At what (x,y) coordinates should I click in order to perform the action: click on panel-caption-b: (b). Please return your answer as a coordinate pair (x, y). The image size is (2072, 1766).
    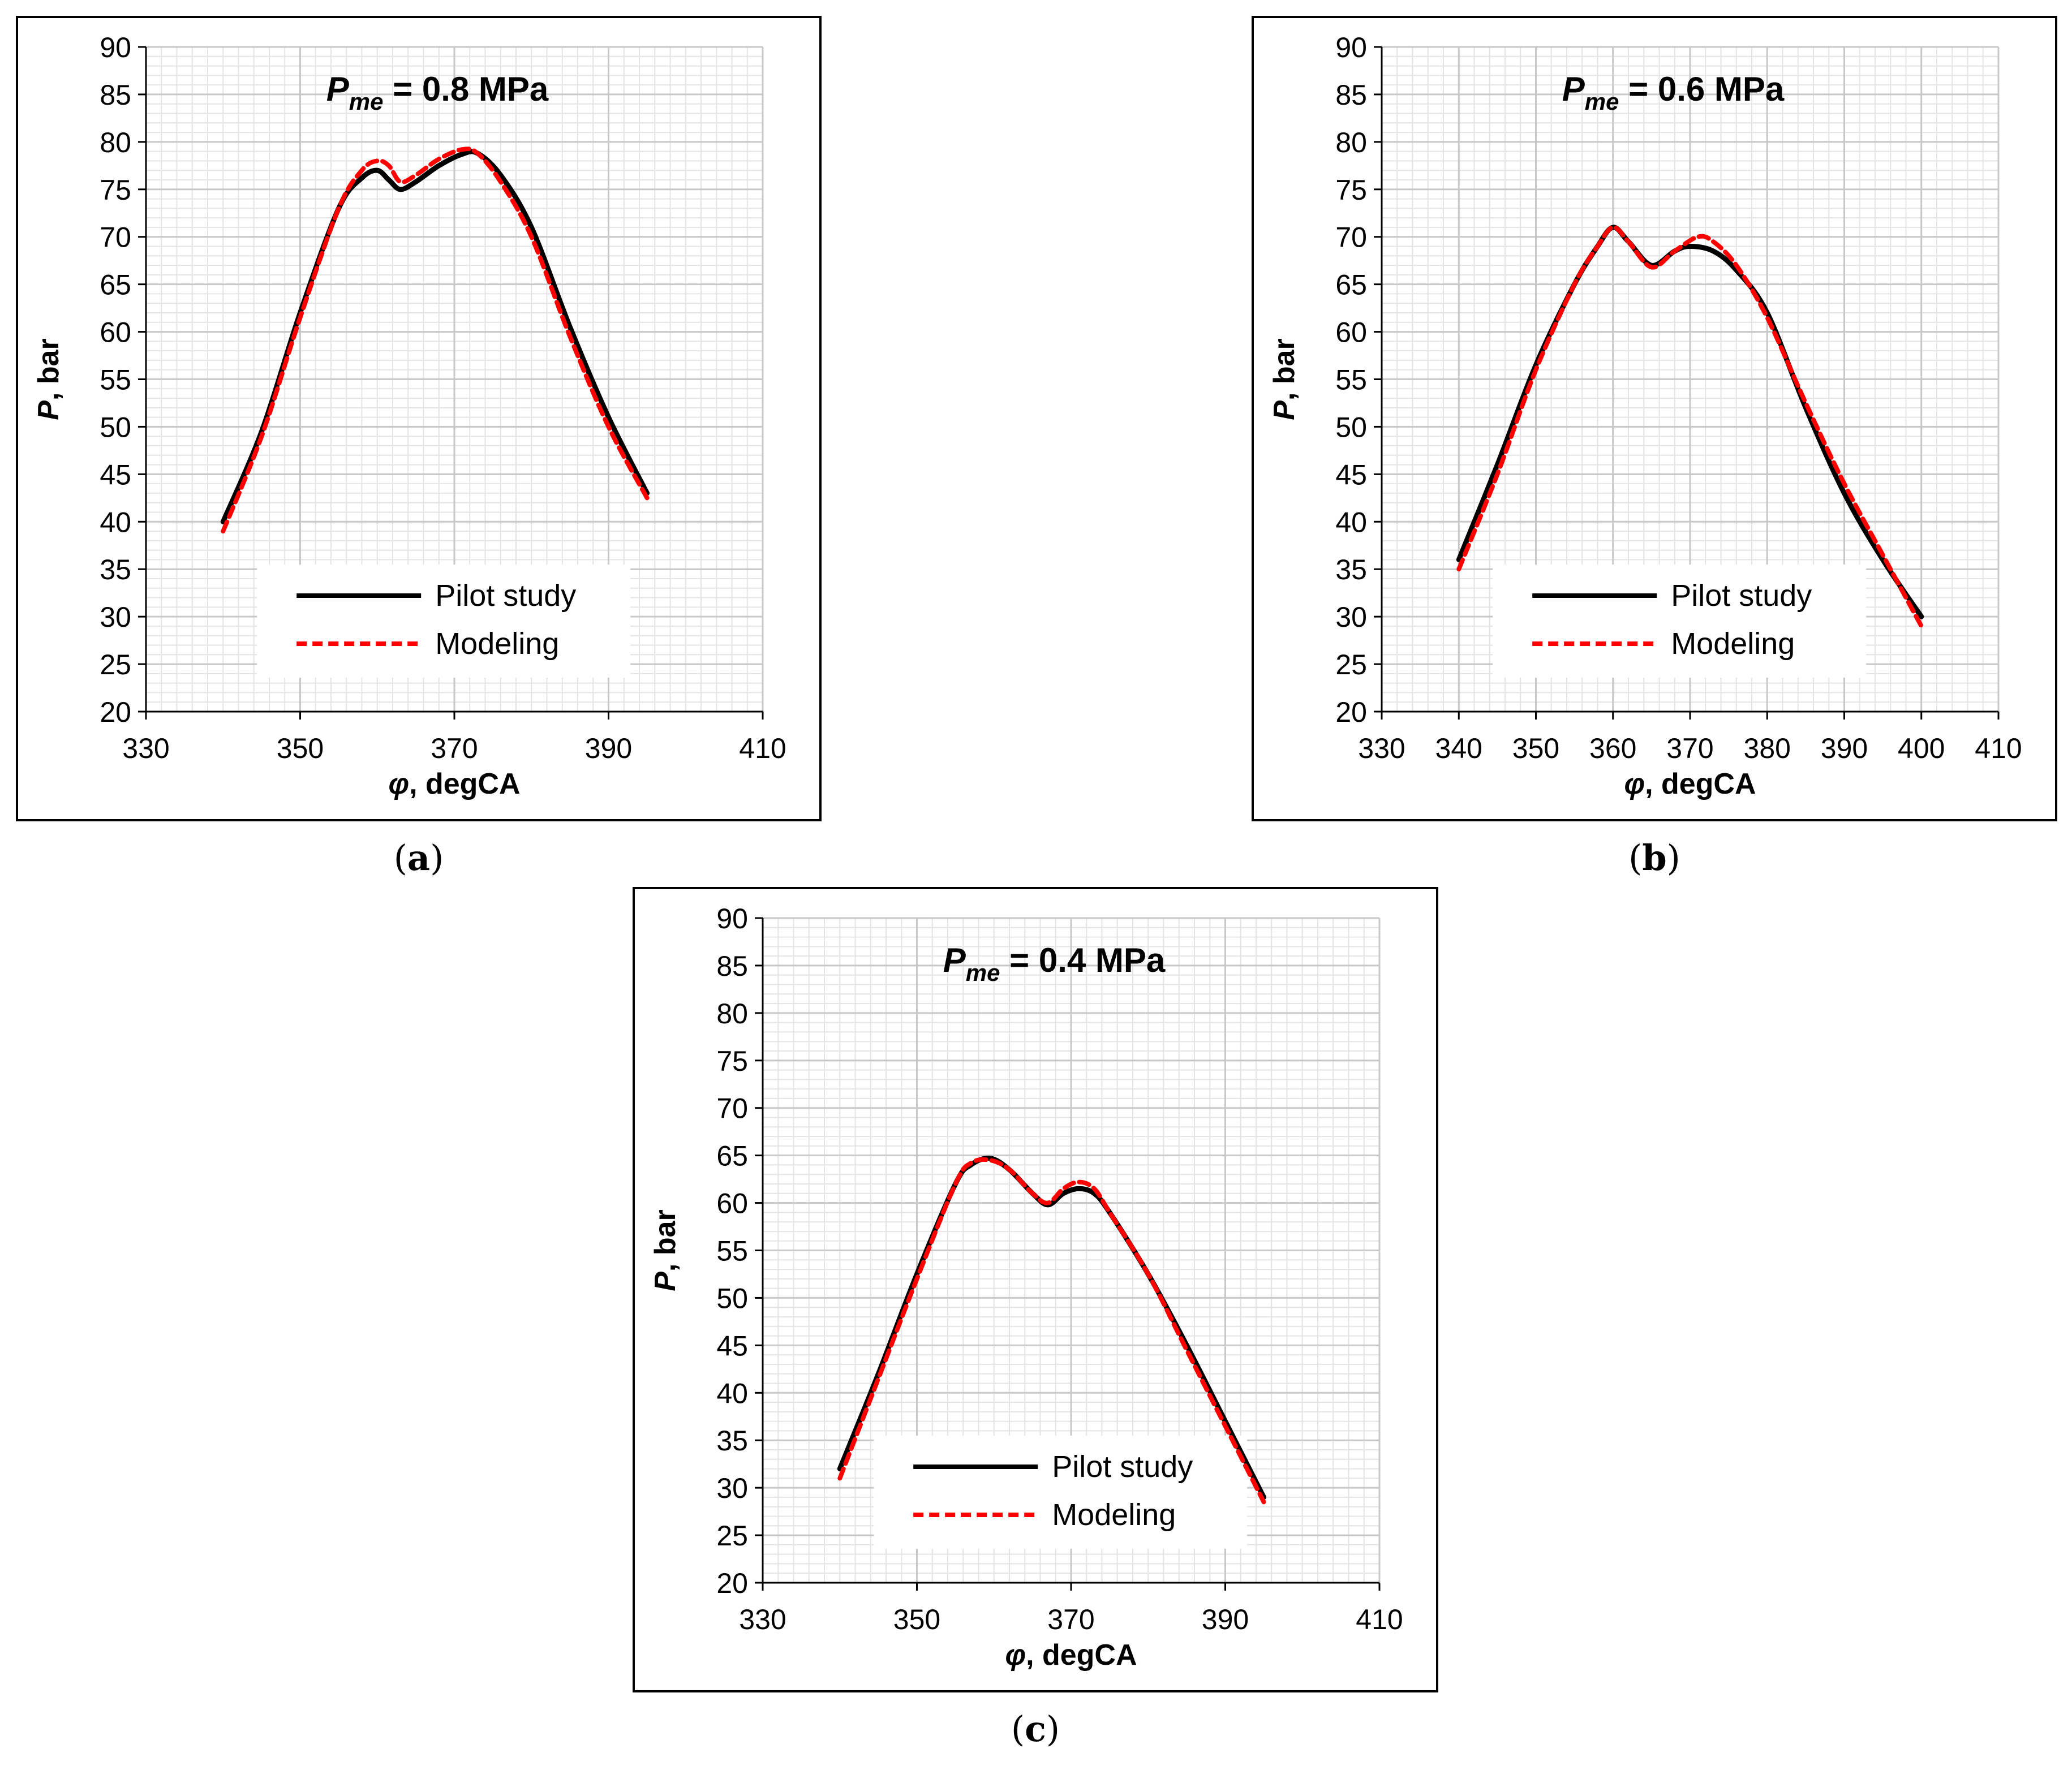
    Looking at the image, I should click on (1654, 857).